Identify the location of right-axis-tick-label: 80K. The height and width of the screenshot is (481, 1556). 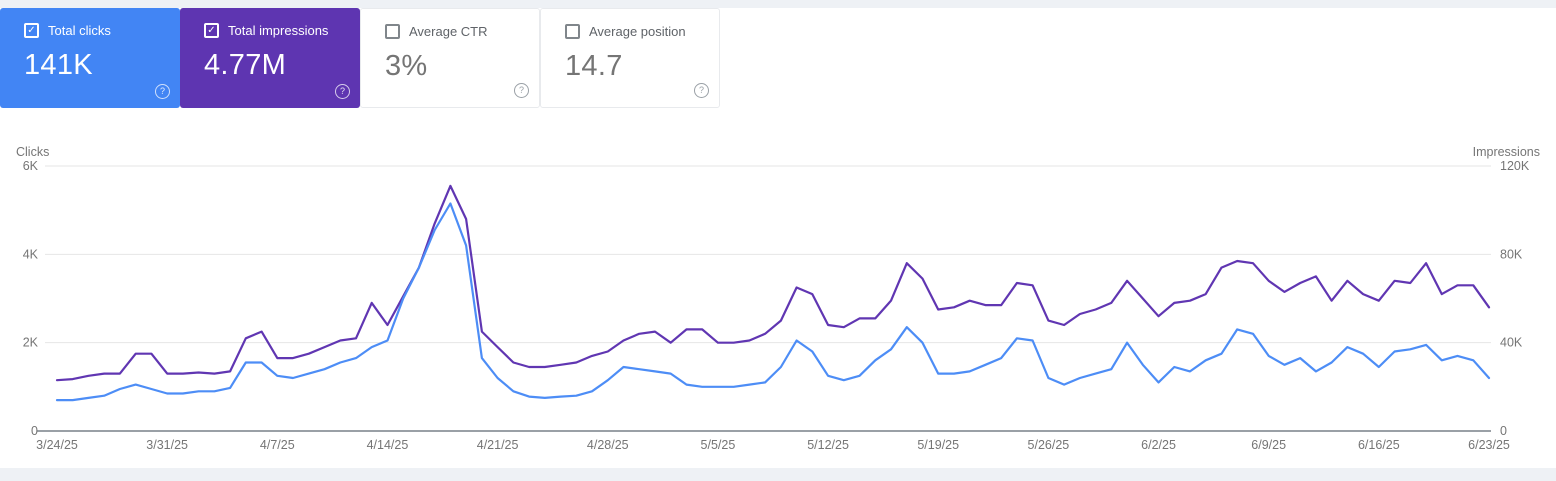
(1511, 254).